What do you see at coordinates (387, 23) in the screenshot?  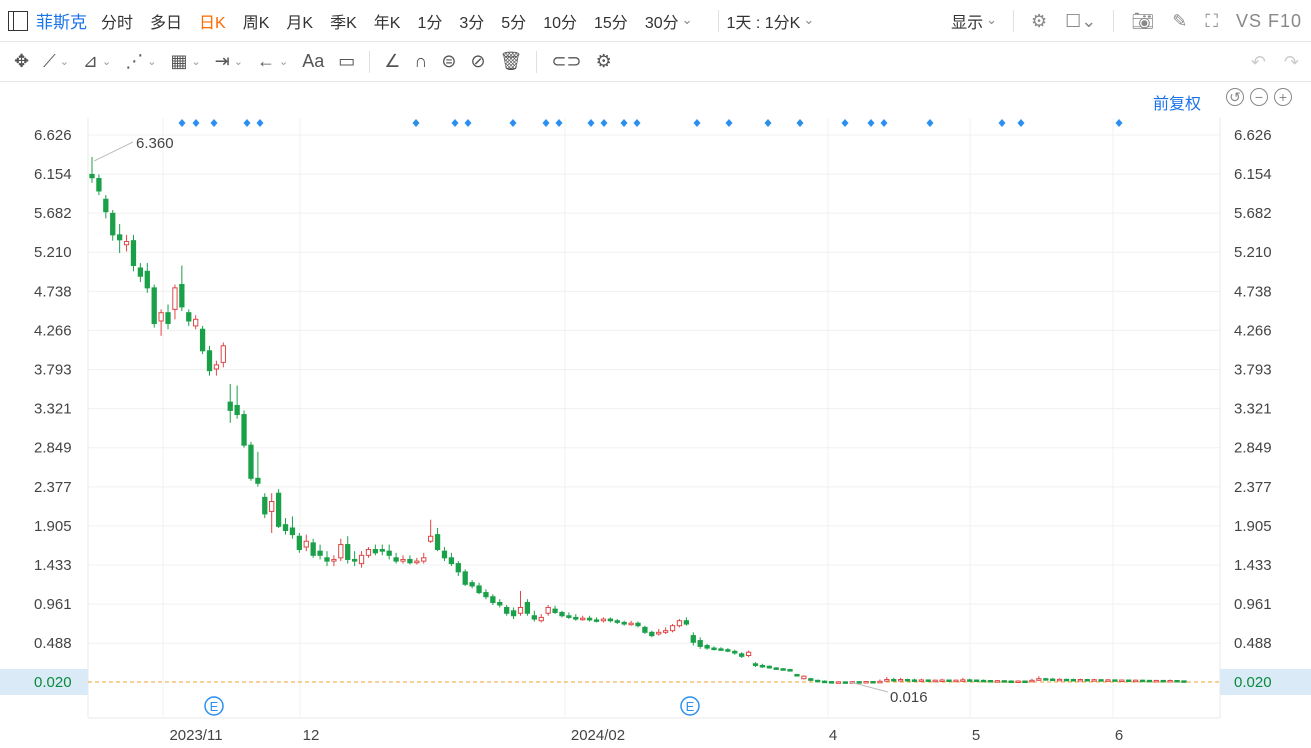 I see `period-yearly: 年K` at bounding box center [387, 23].